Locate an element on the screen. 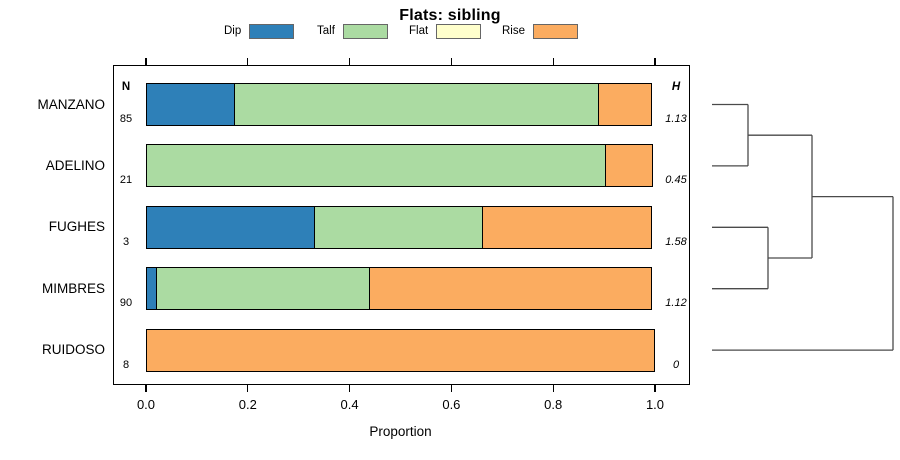 The height and width of the screenshot is (460, 900). h-value: 1.13 is located at coordinates (676, 119).